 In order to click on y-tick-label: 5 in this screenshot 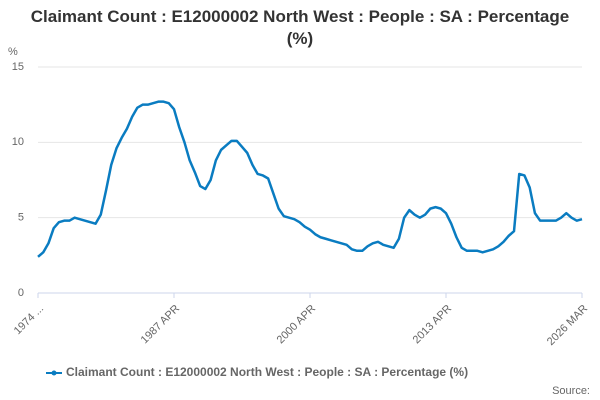, I will do `click(21, 218)`.